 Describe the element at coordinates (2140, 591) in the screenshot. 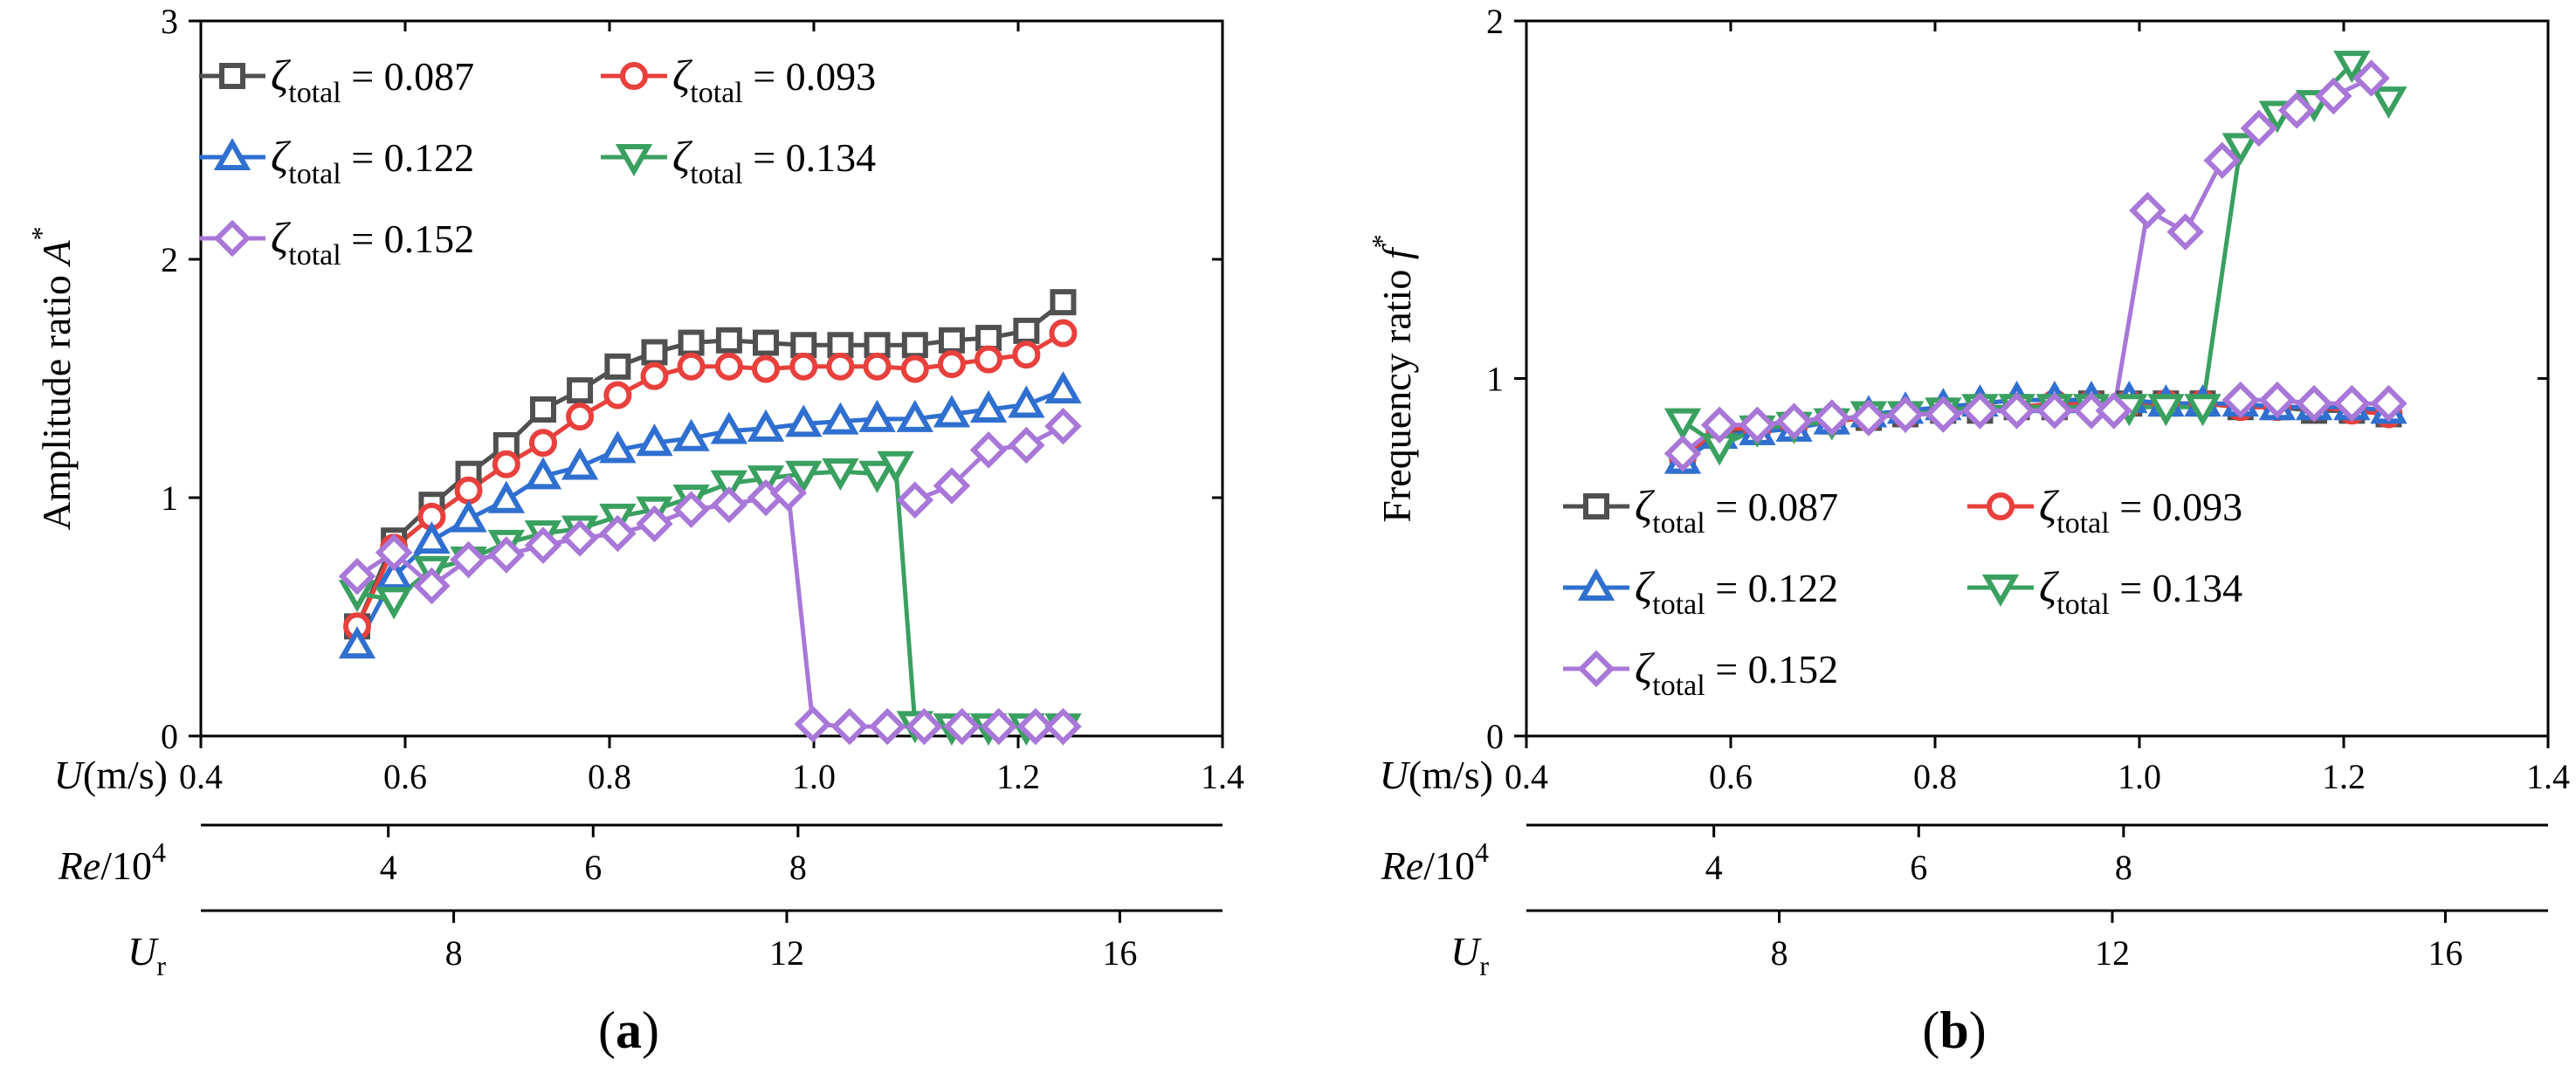

I see `legend-label: ζtotal = 0.134` at that location.